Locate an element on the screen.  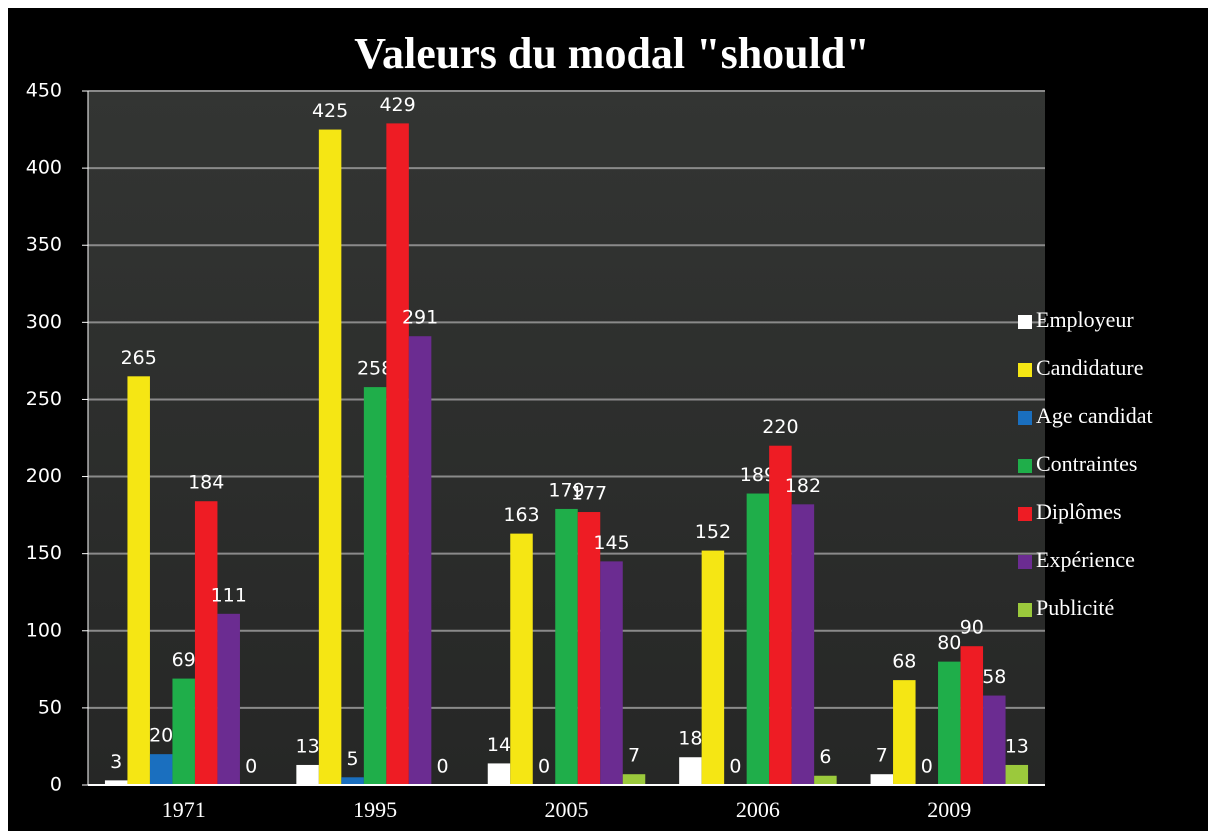
y-tick-label: 350 is located at coordinates (44, 245).